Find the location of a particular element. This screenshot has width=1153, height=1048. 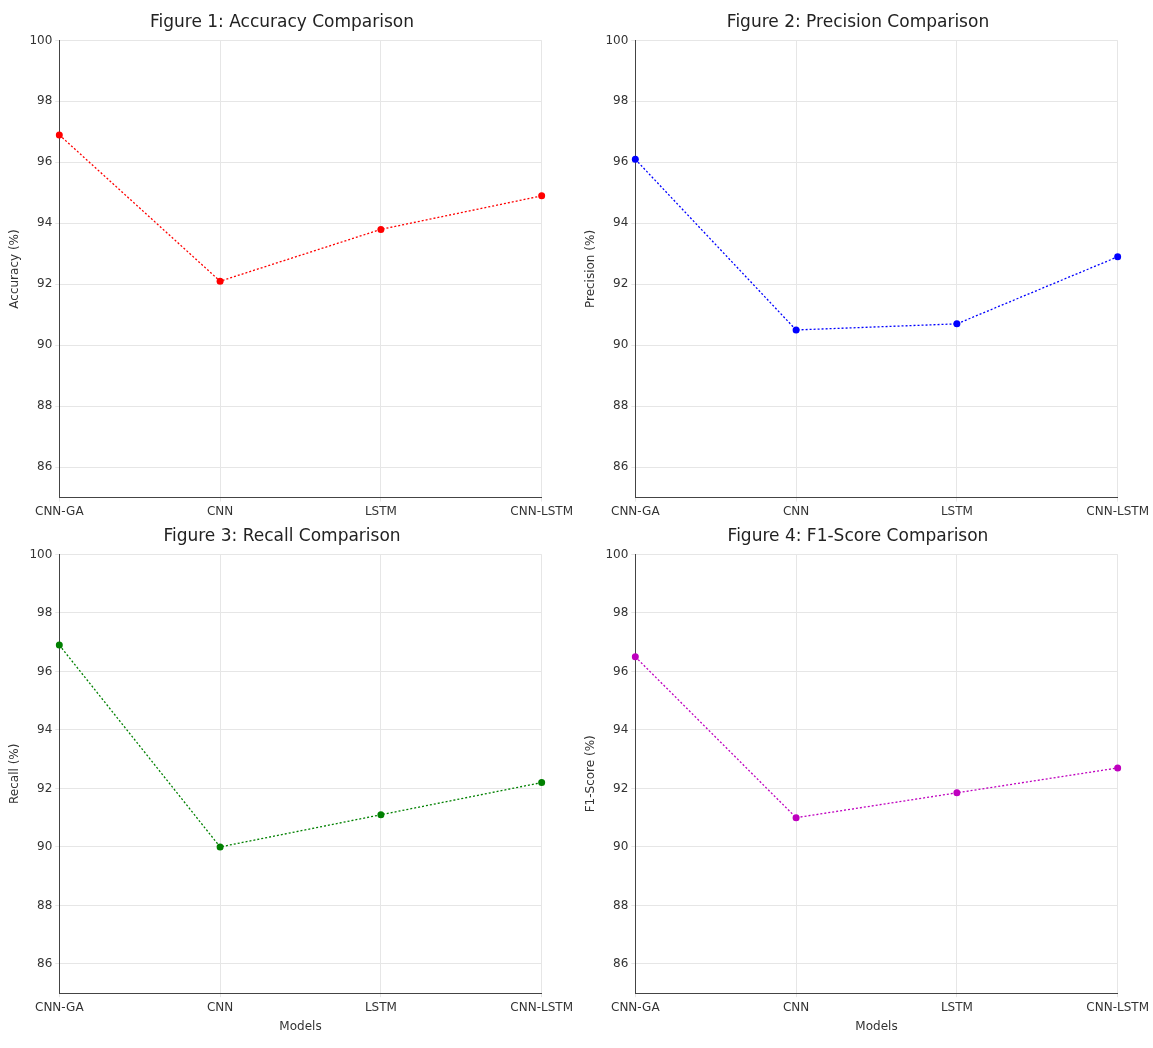

chart-title: Figure 3: Recall Comparison is located at coordinates (282, 534).